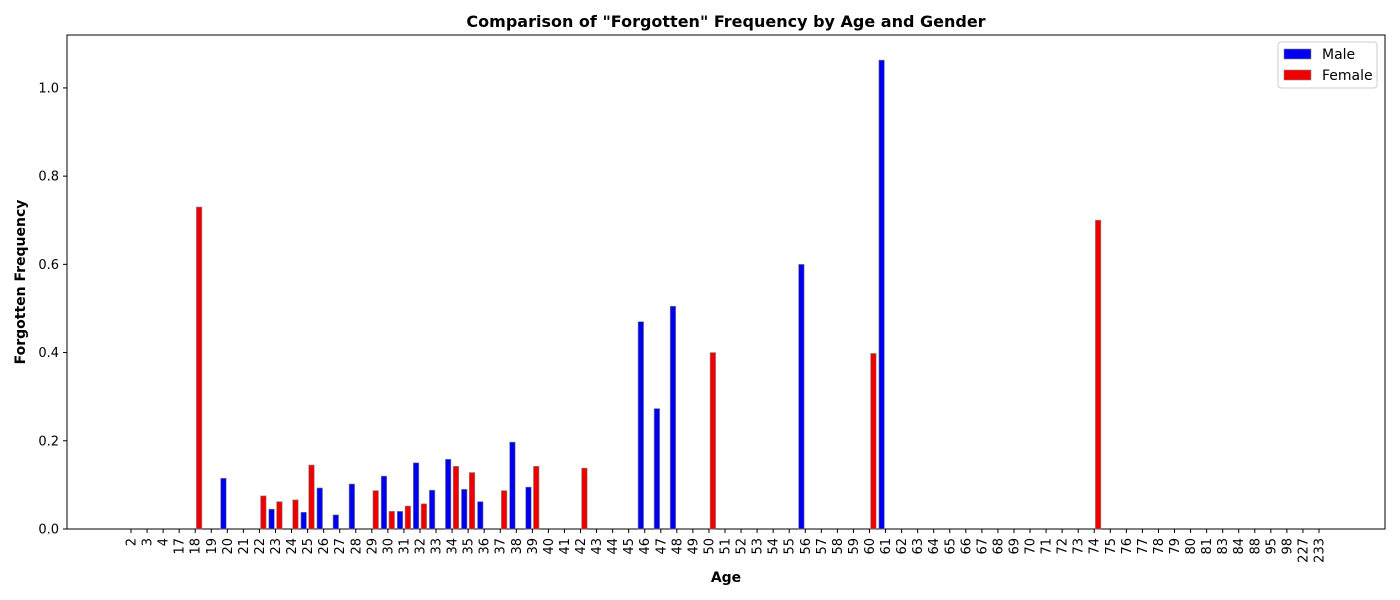 The height and width of the screenshot is (600, 1400). Describe the element at coordinates (838, 546) in the screenshot. I see `x-tick-label: 58` at that location.